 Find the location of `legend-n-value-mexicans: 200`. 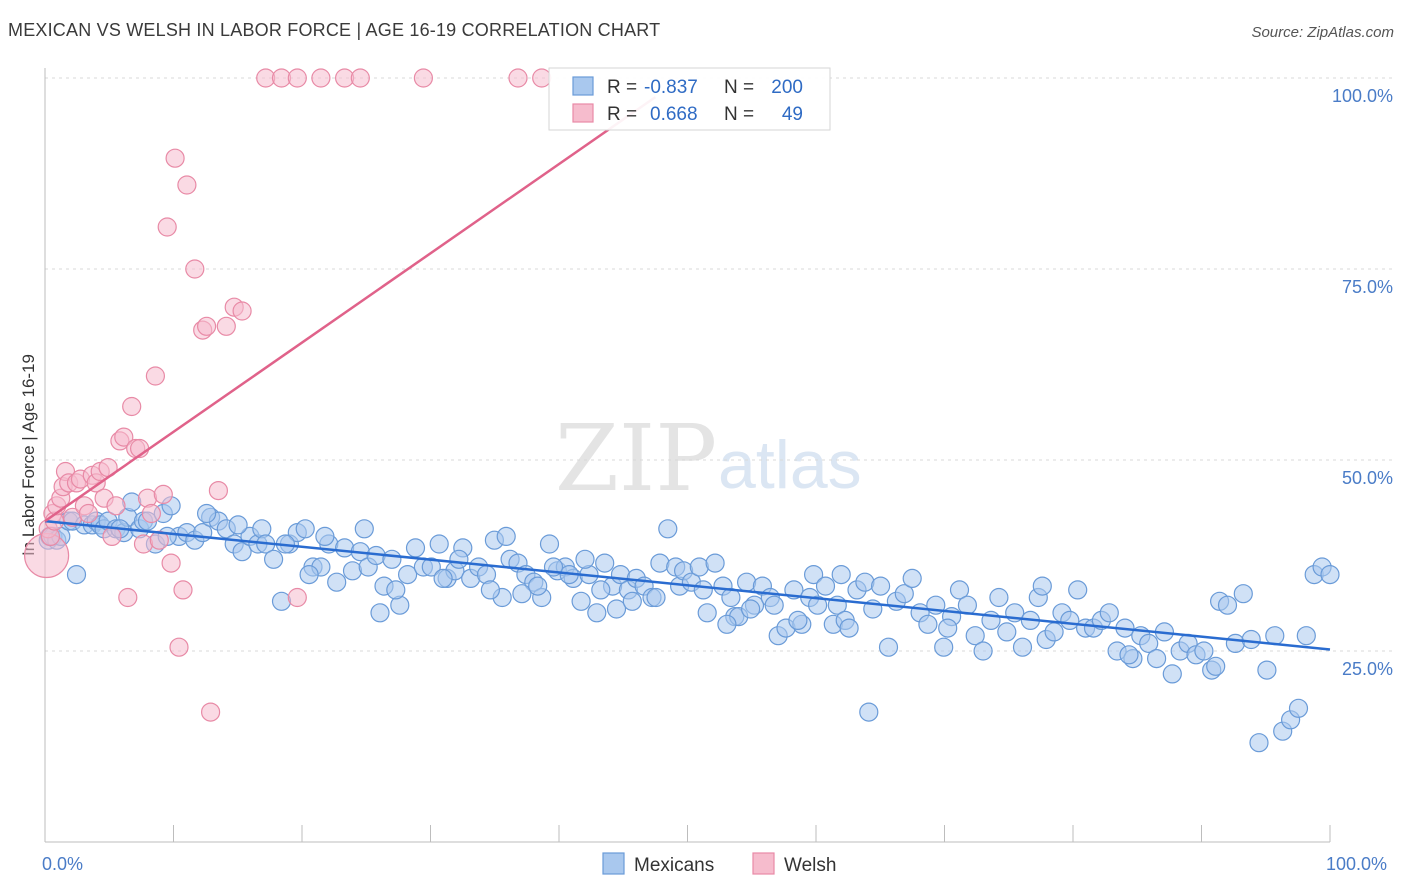

legend-n-value-mexicans: 200 is located at coordinates (787, 87).